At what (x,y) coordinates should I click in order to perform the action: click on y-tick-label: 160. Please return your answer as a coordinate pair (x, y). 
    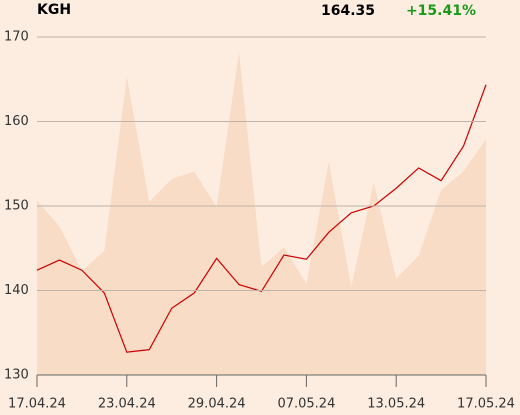
    Looking at the image, I should click on (16, 121).